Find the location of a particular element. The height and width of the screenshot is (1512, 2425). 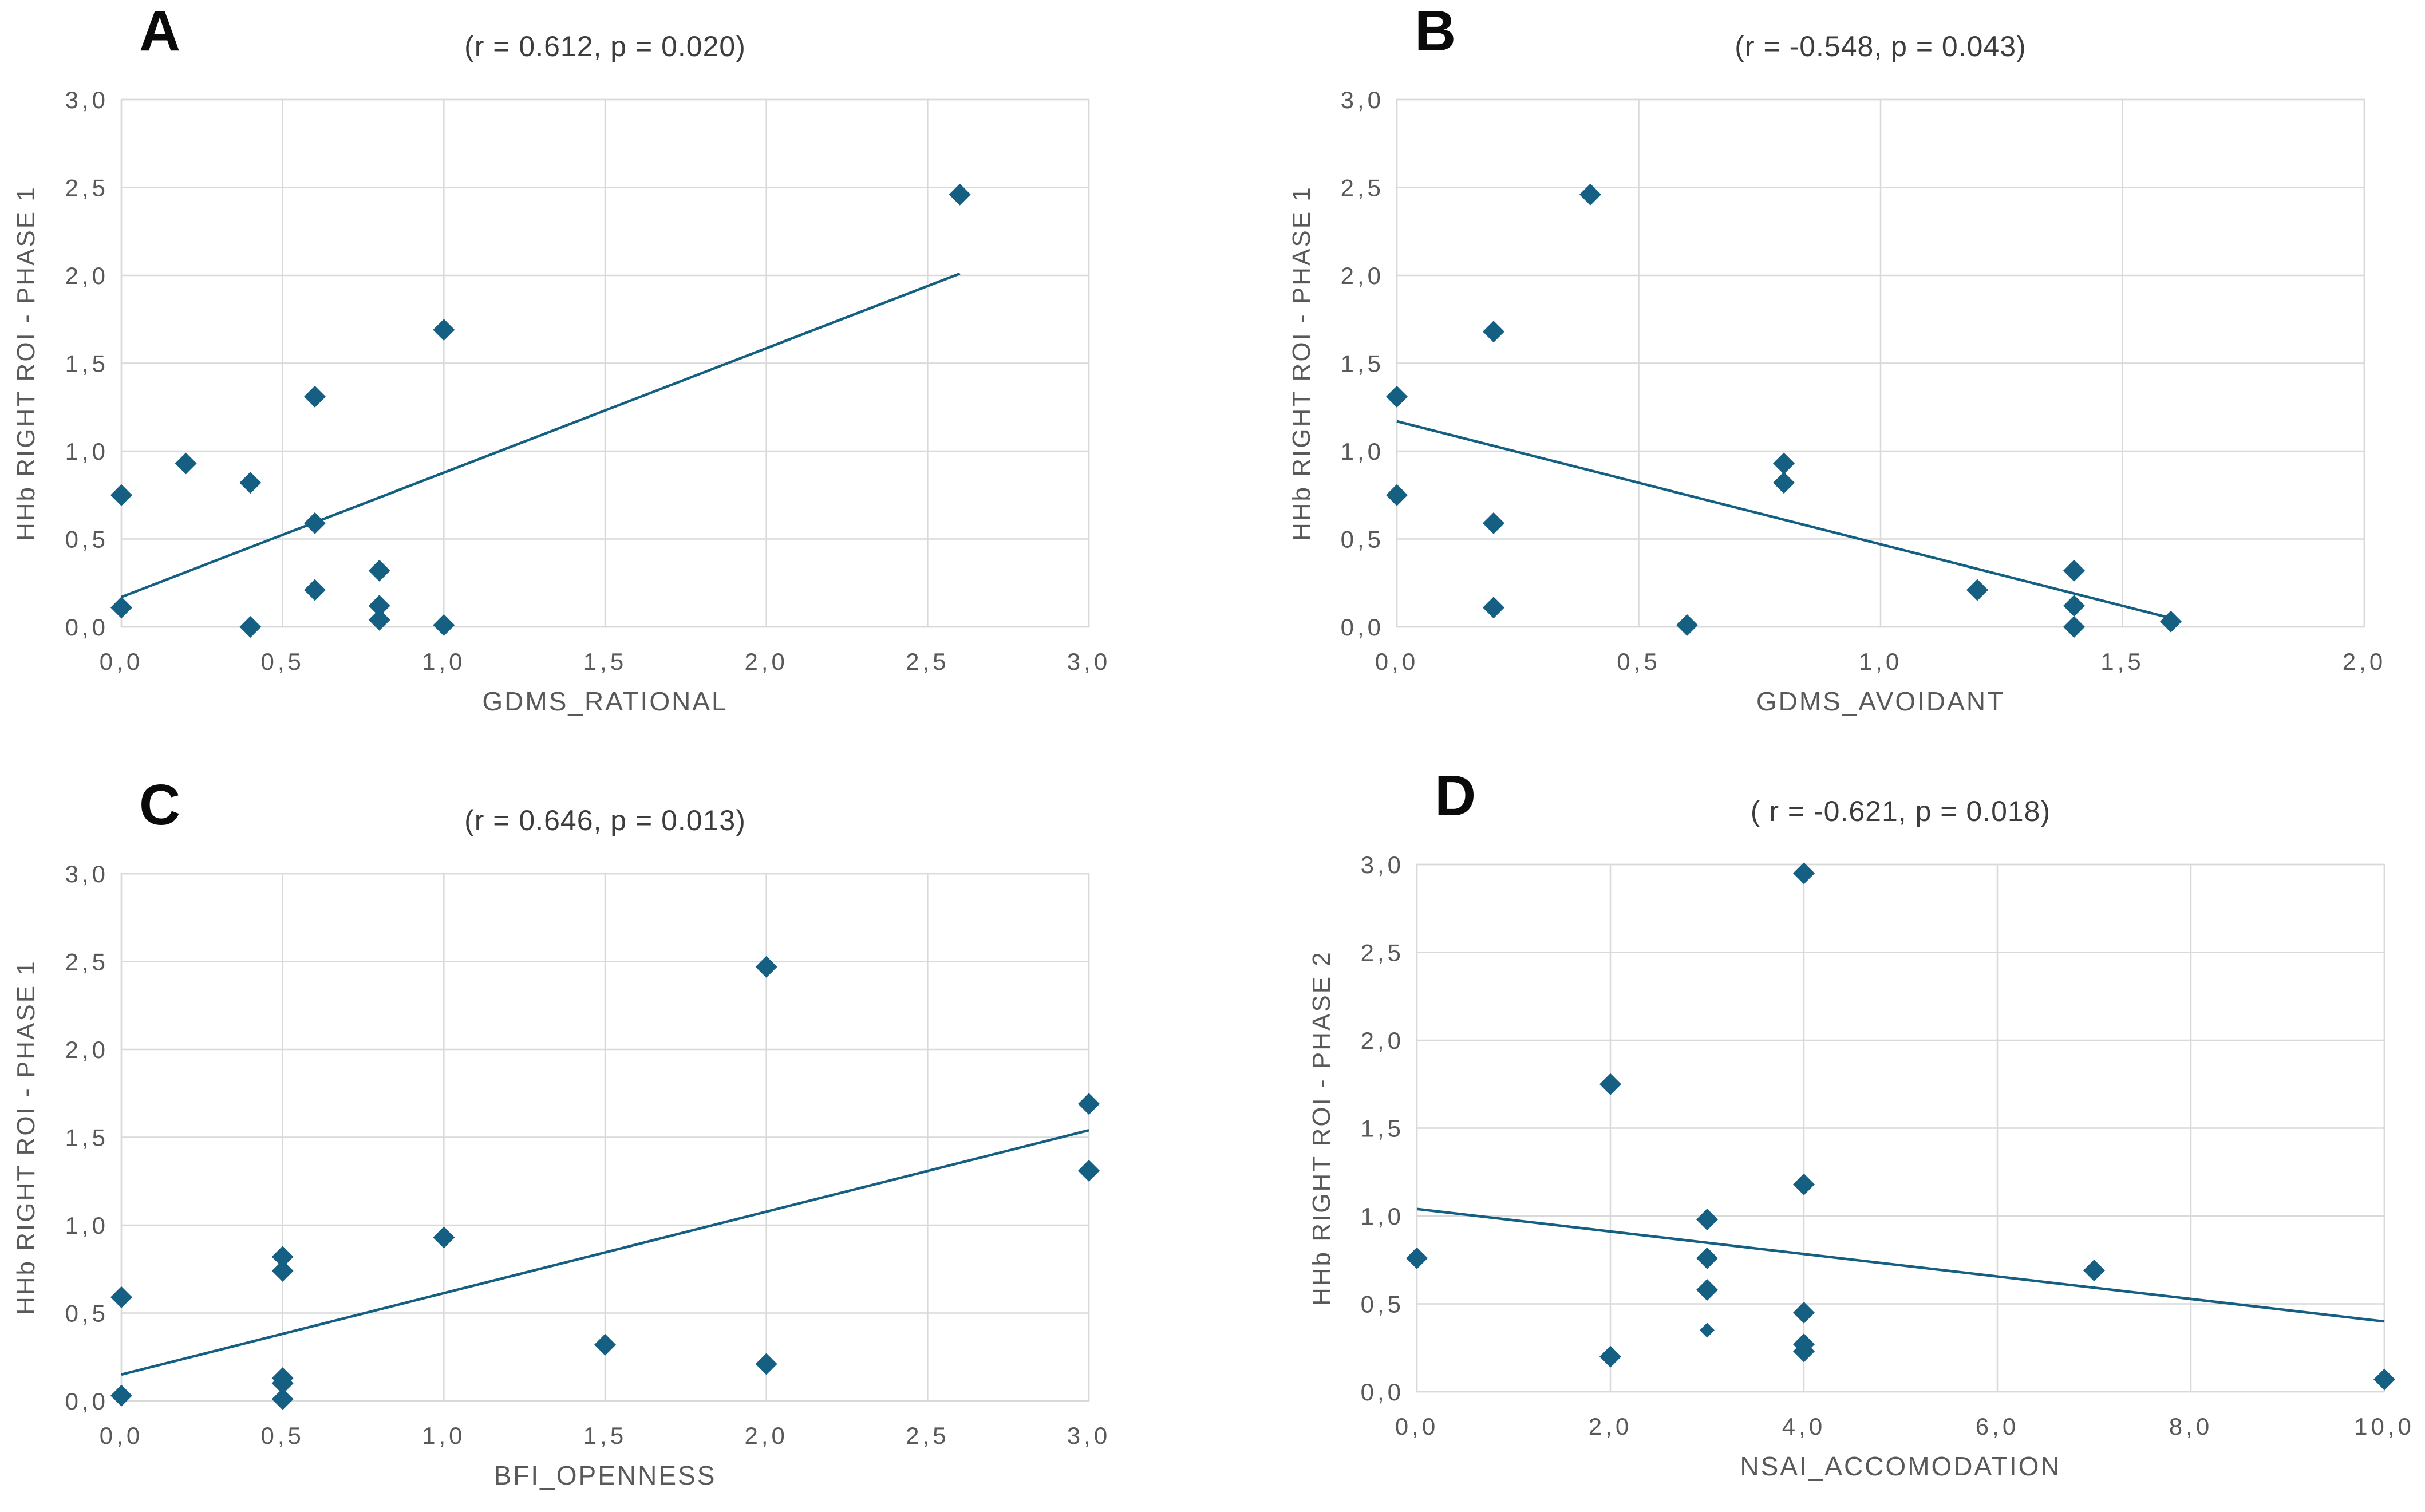

correlation-annotation-d: ( r = -0.621, p = 0.018) is located at coordinates (1901, 811).